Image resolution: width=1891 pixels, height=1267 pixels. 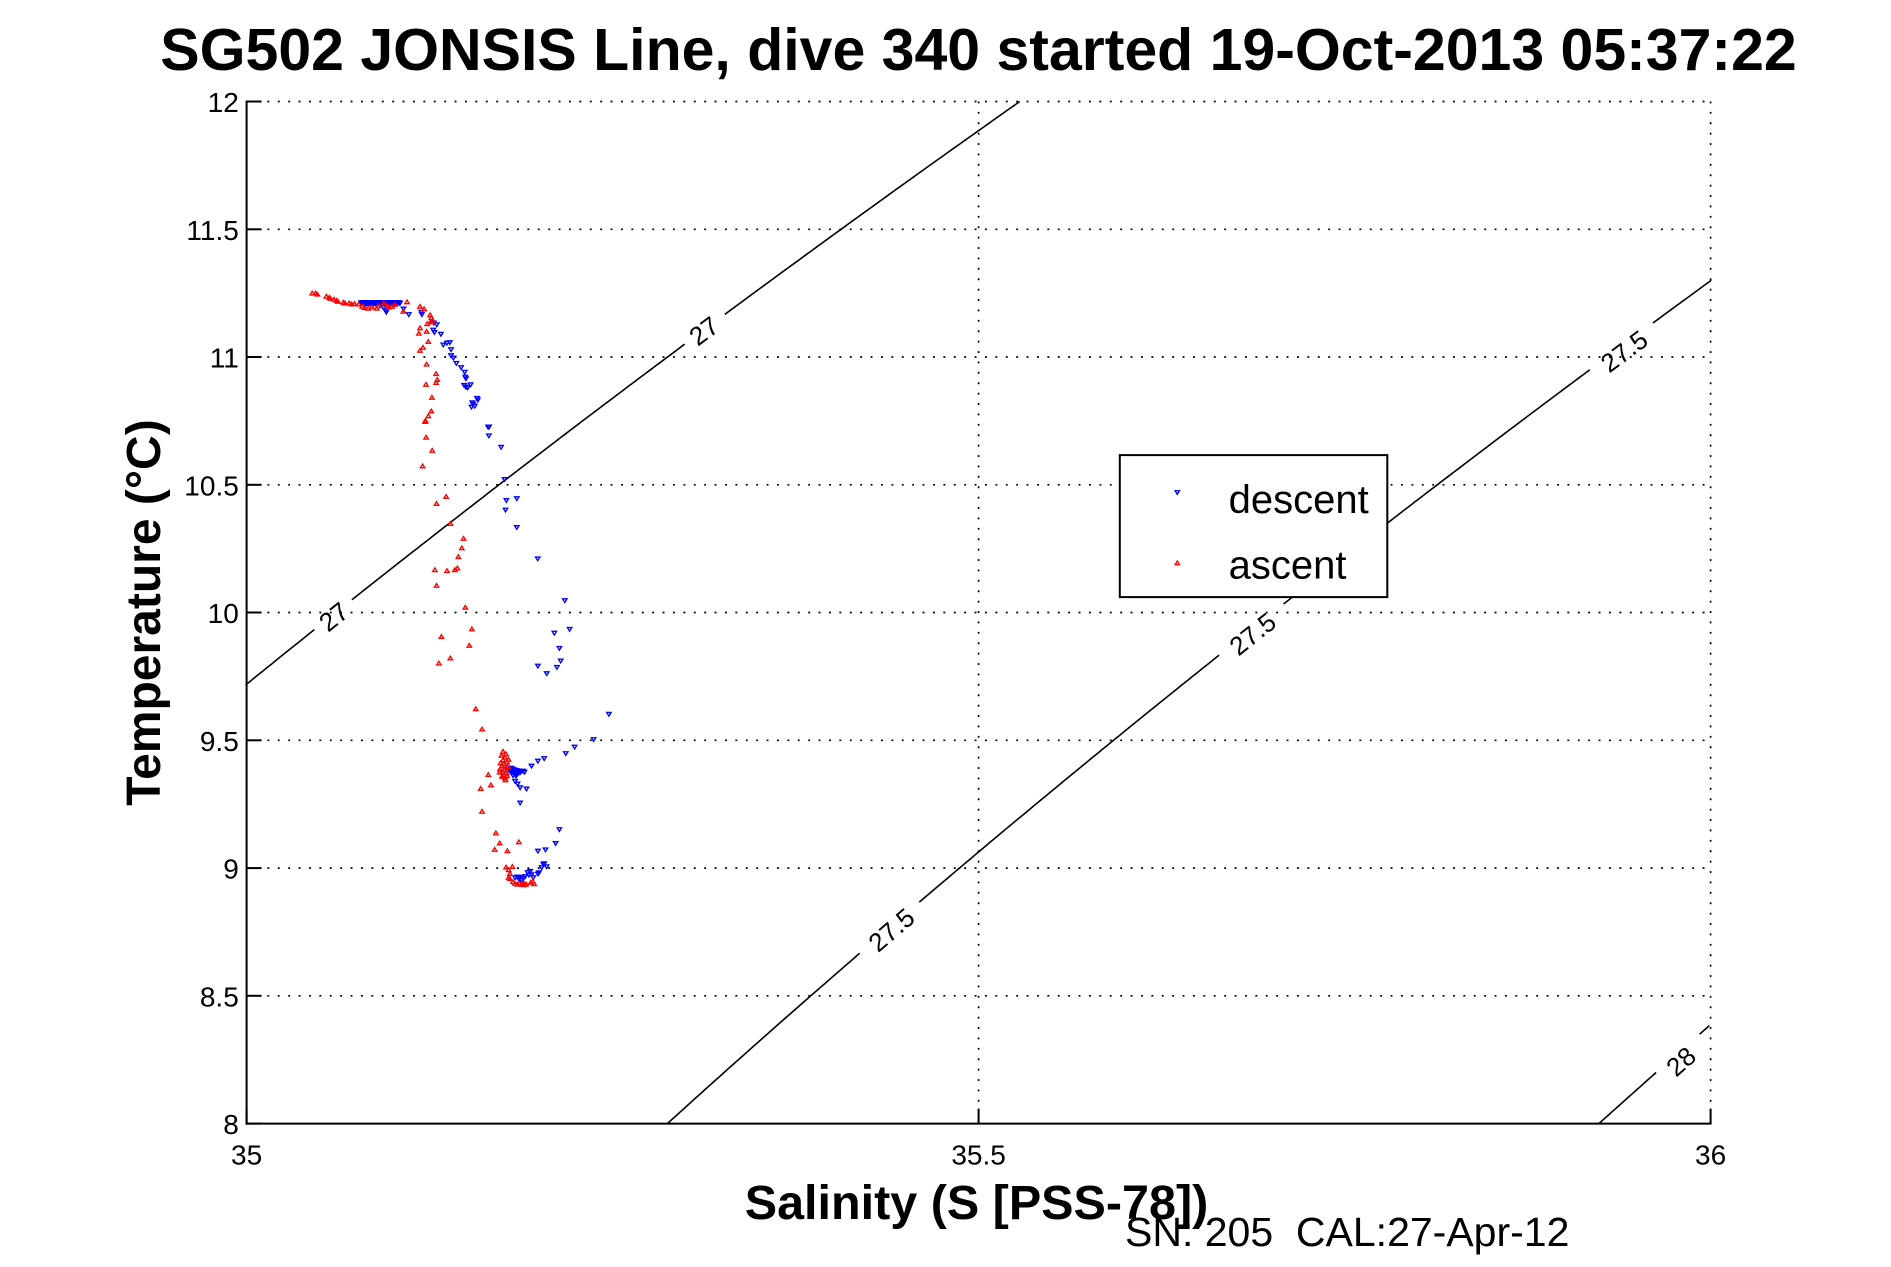 What do you see at coordinates (224, 358) in the screenshot?
I see `svg-text: 11` at bounding box center [224, 358].